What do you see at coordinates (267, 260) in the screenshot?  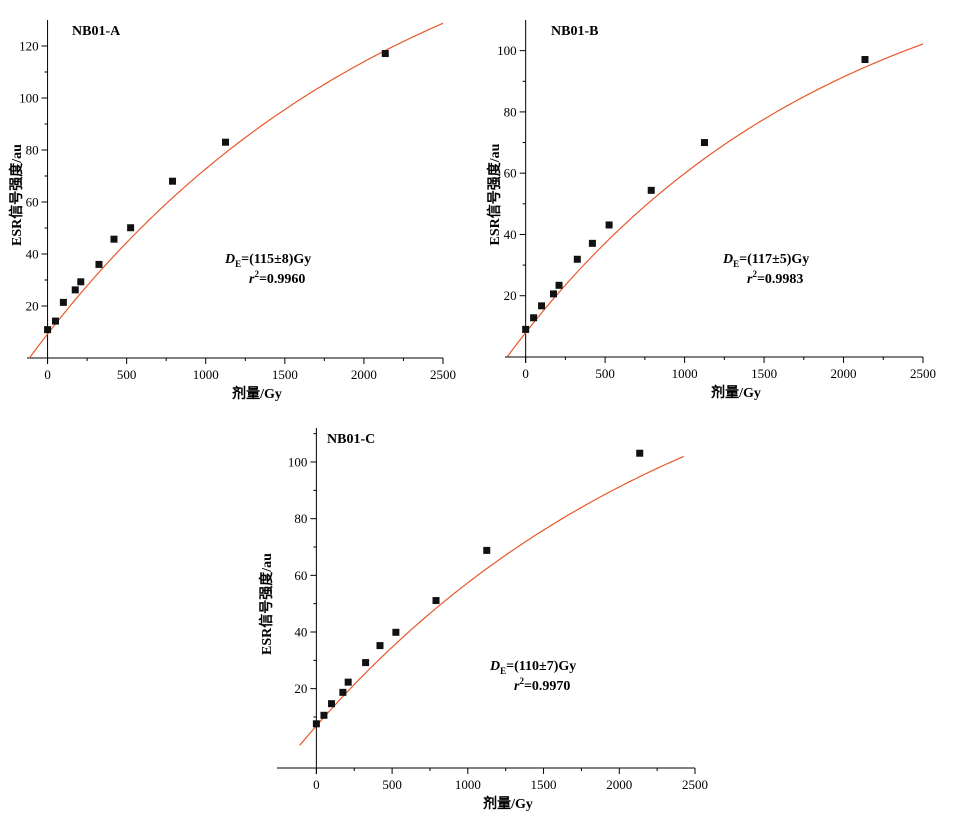 I see `de-annotation: DE=(115±8)Gy` at bounding box center [267, 260].